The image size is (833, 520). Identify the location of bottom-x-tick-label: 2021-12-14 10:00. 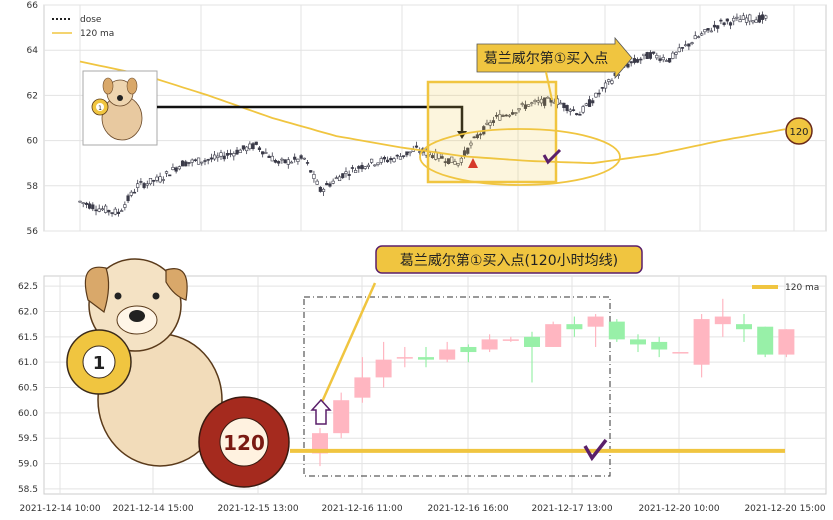
(59, 509).